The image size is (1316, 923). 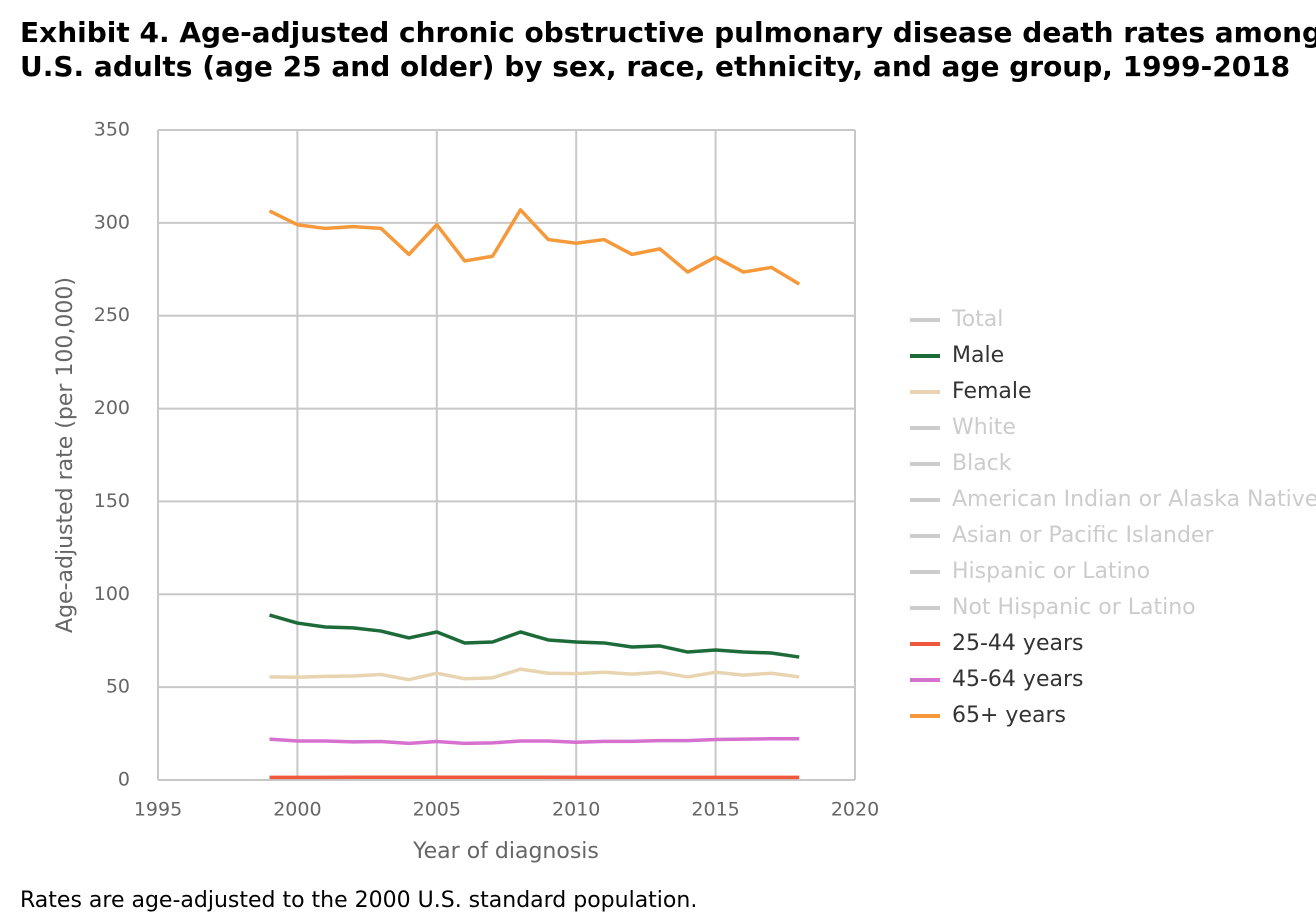 What do you see at coordinates (124, 780) in the screenshot?
I see `y-tick-label: 0` at bounding box center [124, 780].